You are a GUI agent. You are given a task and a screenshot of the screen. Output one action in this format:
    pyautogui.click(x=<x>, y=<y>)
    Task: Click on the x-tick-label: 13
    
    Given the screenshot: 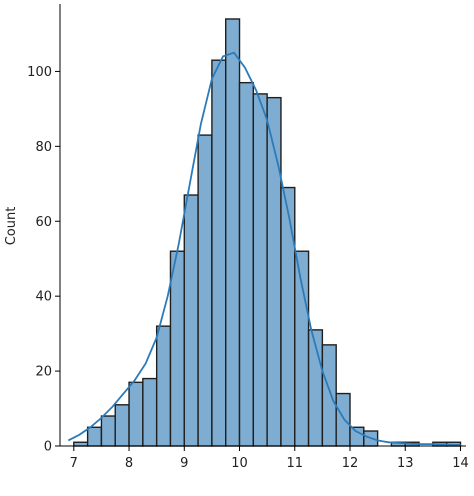 What is the action you would take?
    pyautogui.click(x=405, y=463)
    